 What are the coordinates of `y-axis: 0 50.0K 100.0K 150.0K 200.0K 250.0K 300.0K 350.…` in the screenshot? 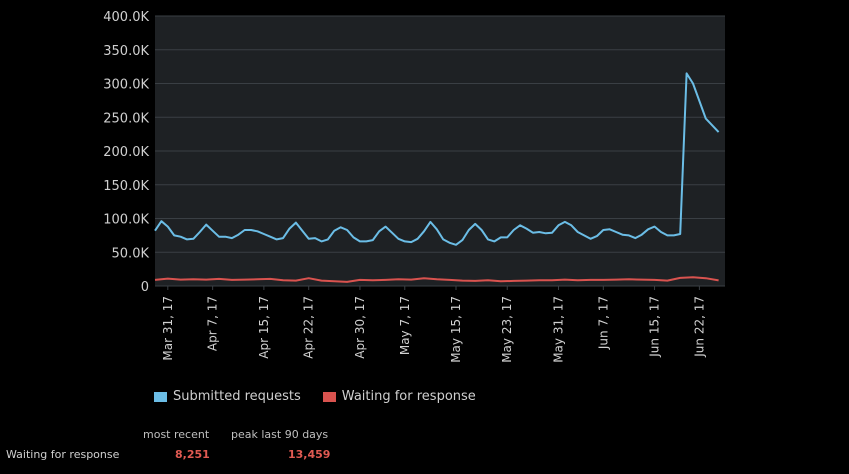 It's located at (126, 152).